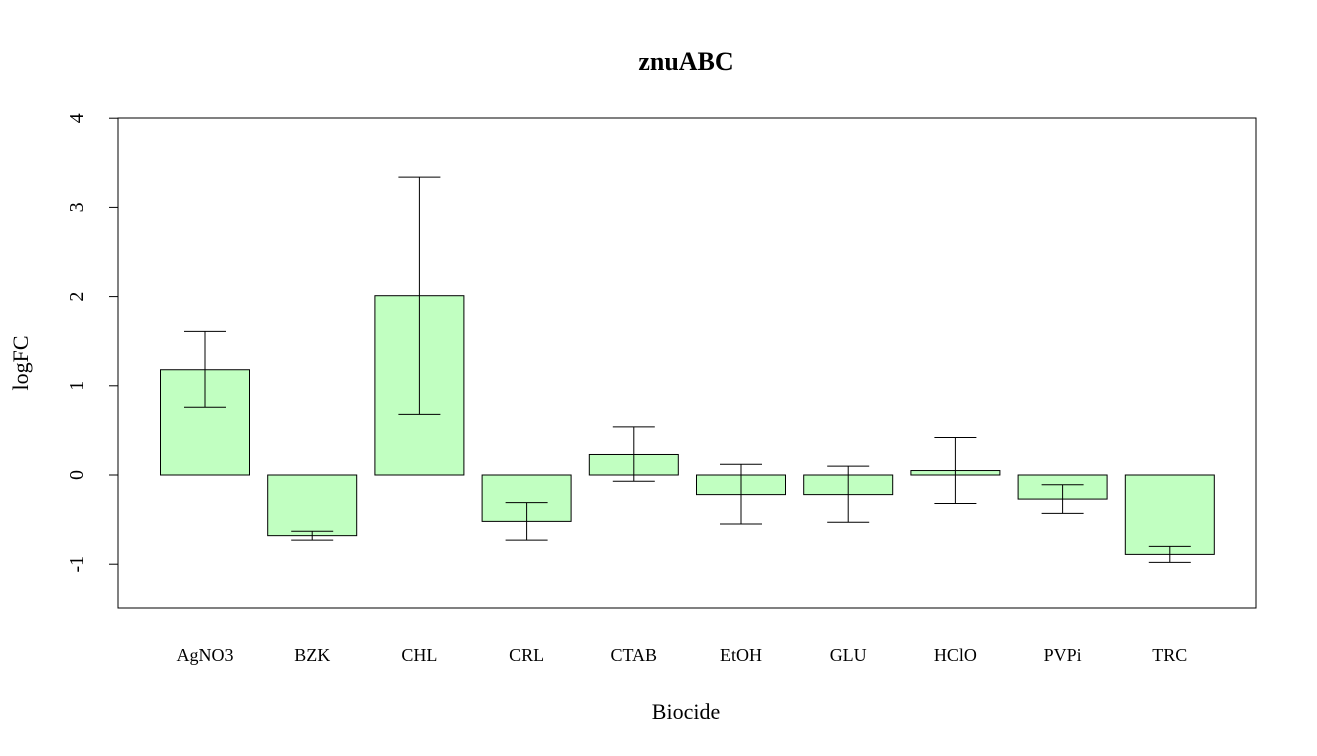 The width and height of the screenshot is (1317, 756). What do you see at coordinates (955, 655) in the screenshot?
I see `category-label-hclo: HClO` at bounding box center [955, 655].